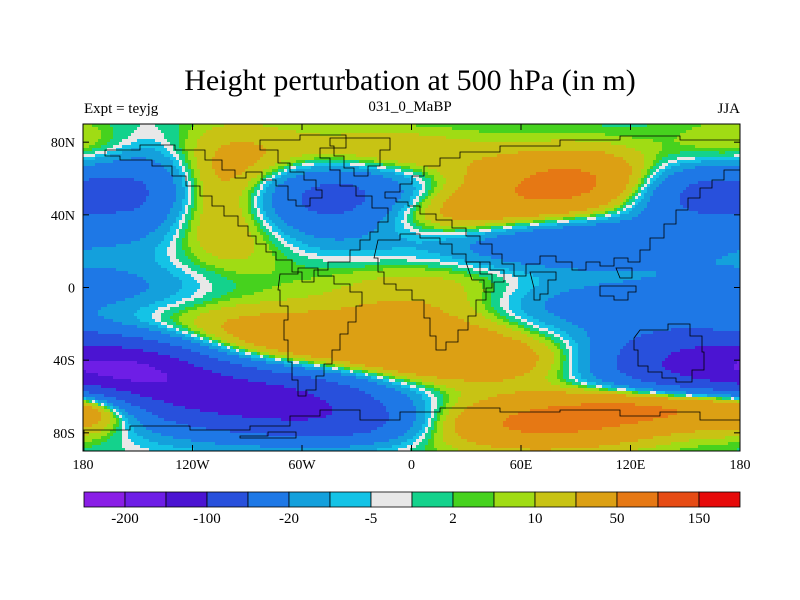 Image resolution: width=800 pixels, height=600 pixels. Describe the element at coordinates (302, 465) in the screenshot. I see `x-tick-label: 60W` at that location.